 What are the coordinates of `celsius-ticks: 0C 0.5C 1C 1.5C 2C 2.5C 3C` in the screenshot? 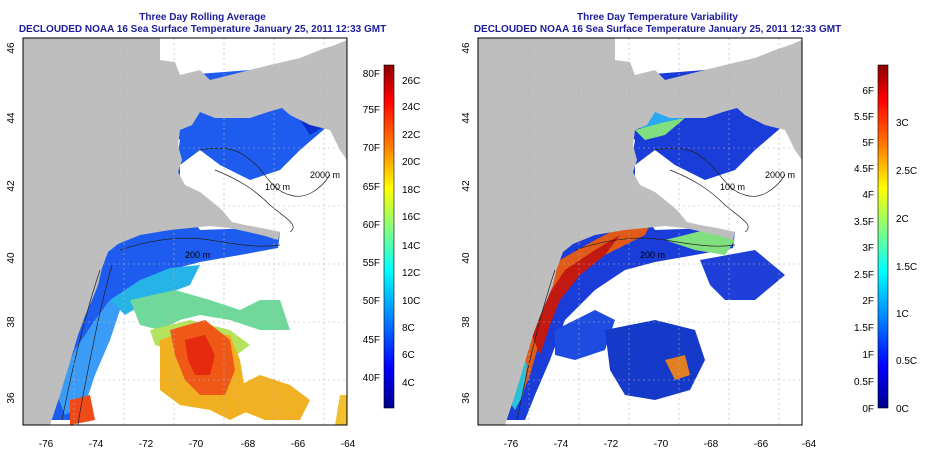 It's located at (906, 266).